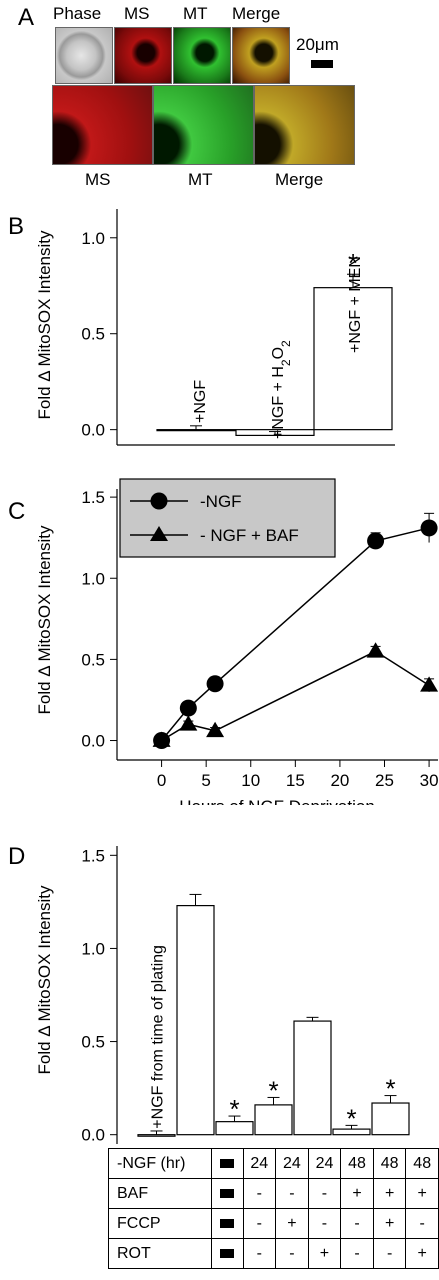 This screenshot has width=439, height=1280. What do you see at coordinates (158, 1037) in the screenshot?
I see `bar-label: +NGF from time of plating` at bounding box center [158, 1037].